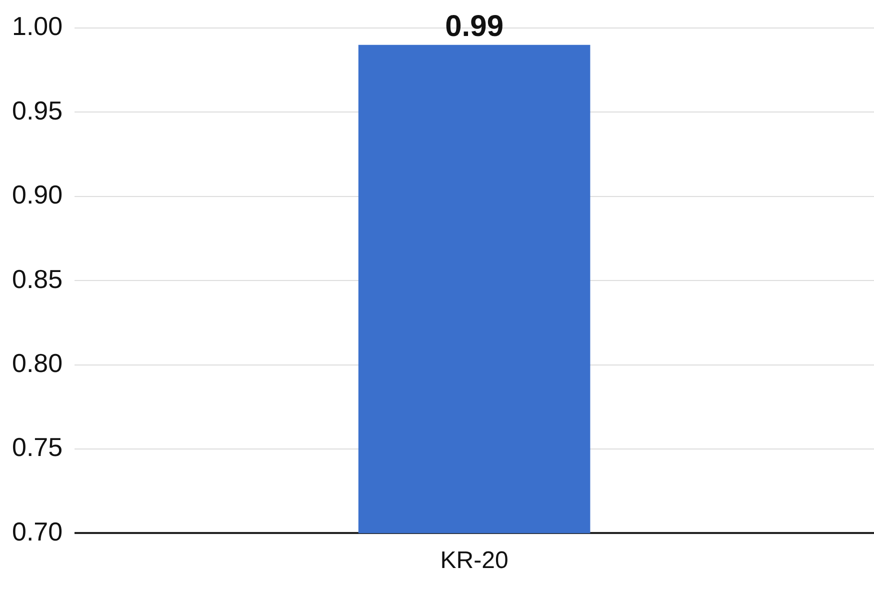  What do you see at coordinates (37, 26) in the screenshot?
I see `y-tick-label: 1.00` at bounding box center [37, 26].